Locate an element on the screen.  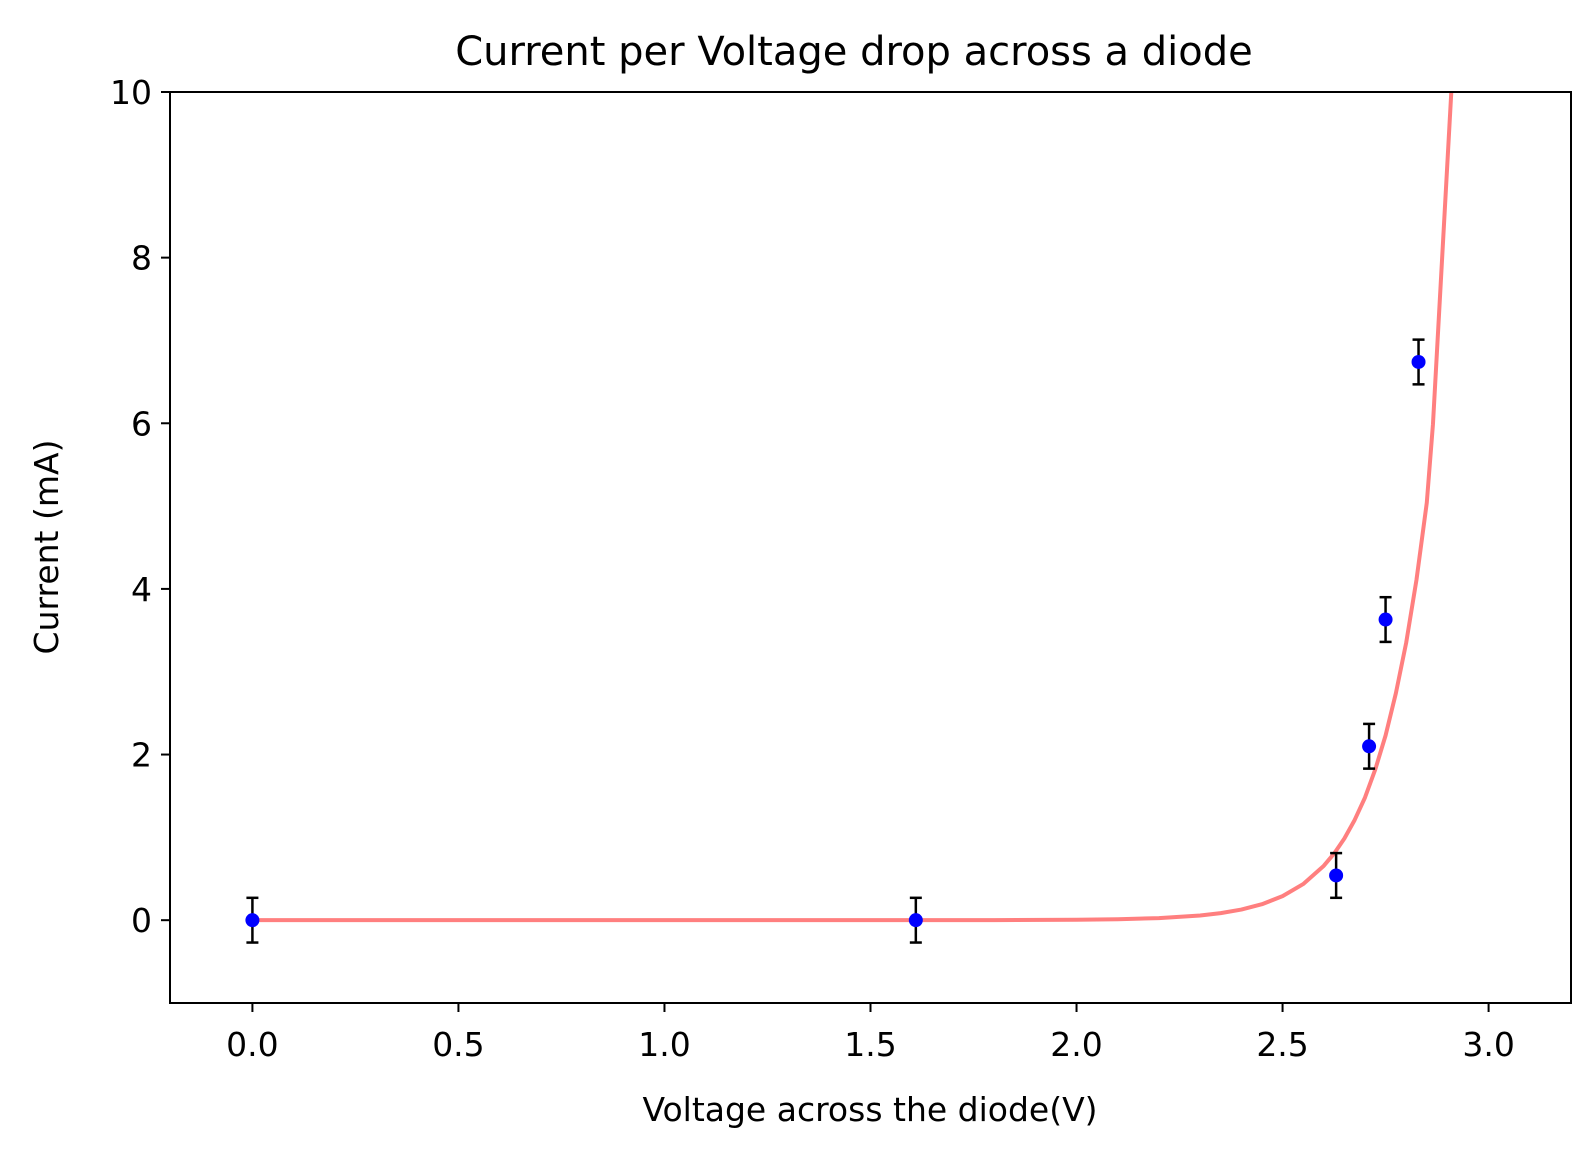
x-tick-label: 2.0 is located at coordinates (1076, 1044).